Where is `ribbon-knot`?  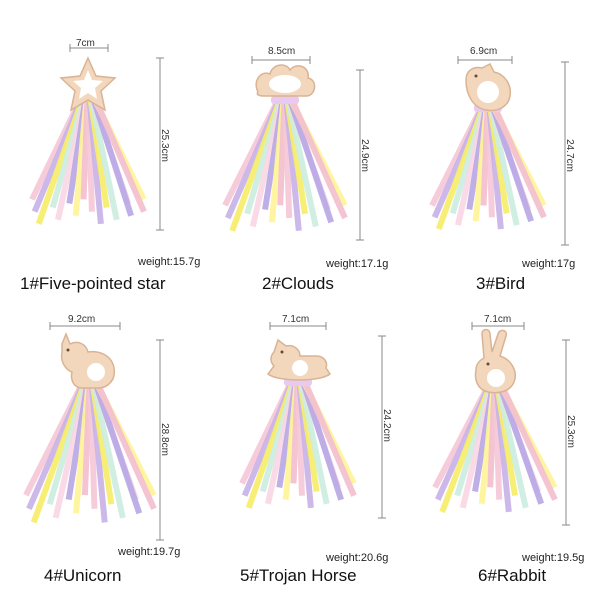
ribbon-knot is located at coordinates (285, 100).